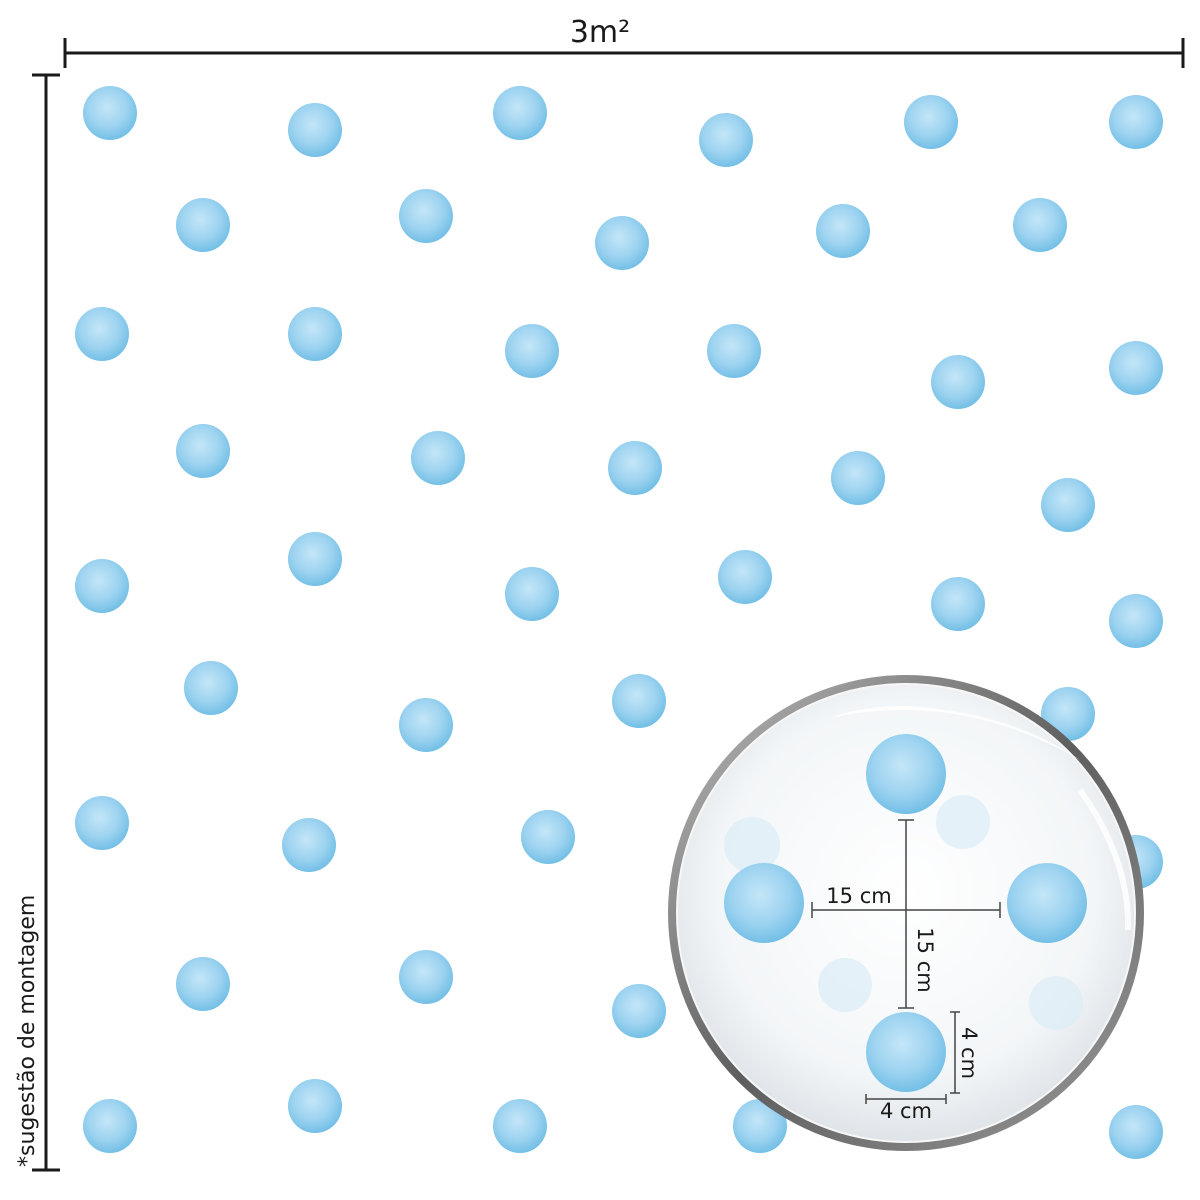 The height and width of the screenshot is (1200, 1200). What do you see at coordinates (906, 1052) in the screenshot?
I see `enlarged-dot-bottom` at bounding box center [906, 1052].